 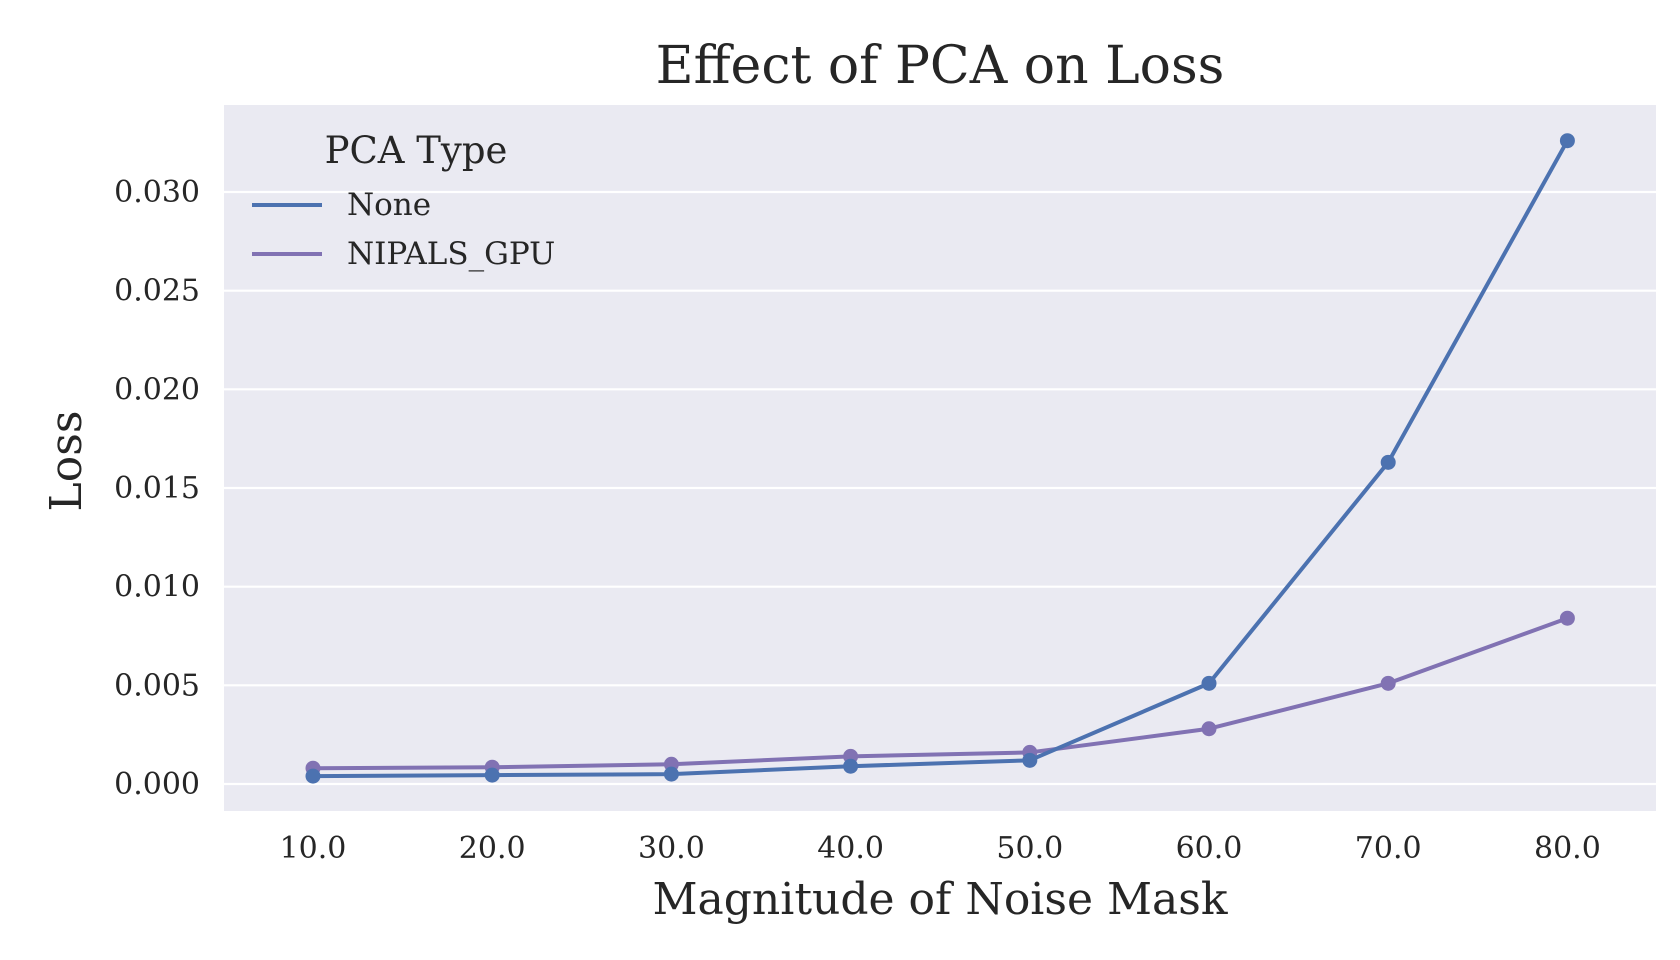 I want to click on x-tick-label: 50.0, so click(x=1029, y=848).